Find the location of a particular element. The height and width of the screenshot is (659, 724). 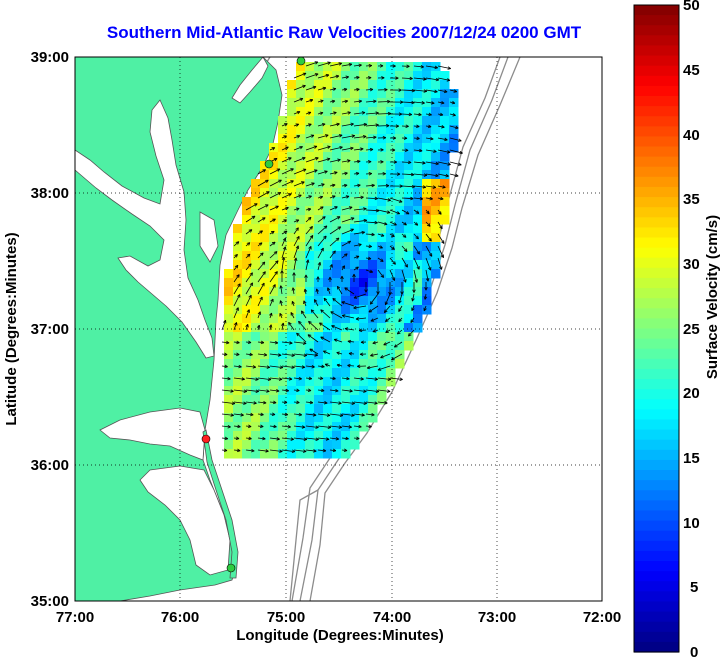

x-axis-label: Longitude (Degrees:Minutes) is located at coordinates (340, 635).